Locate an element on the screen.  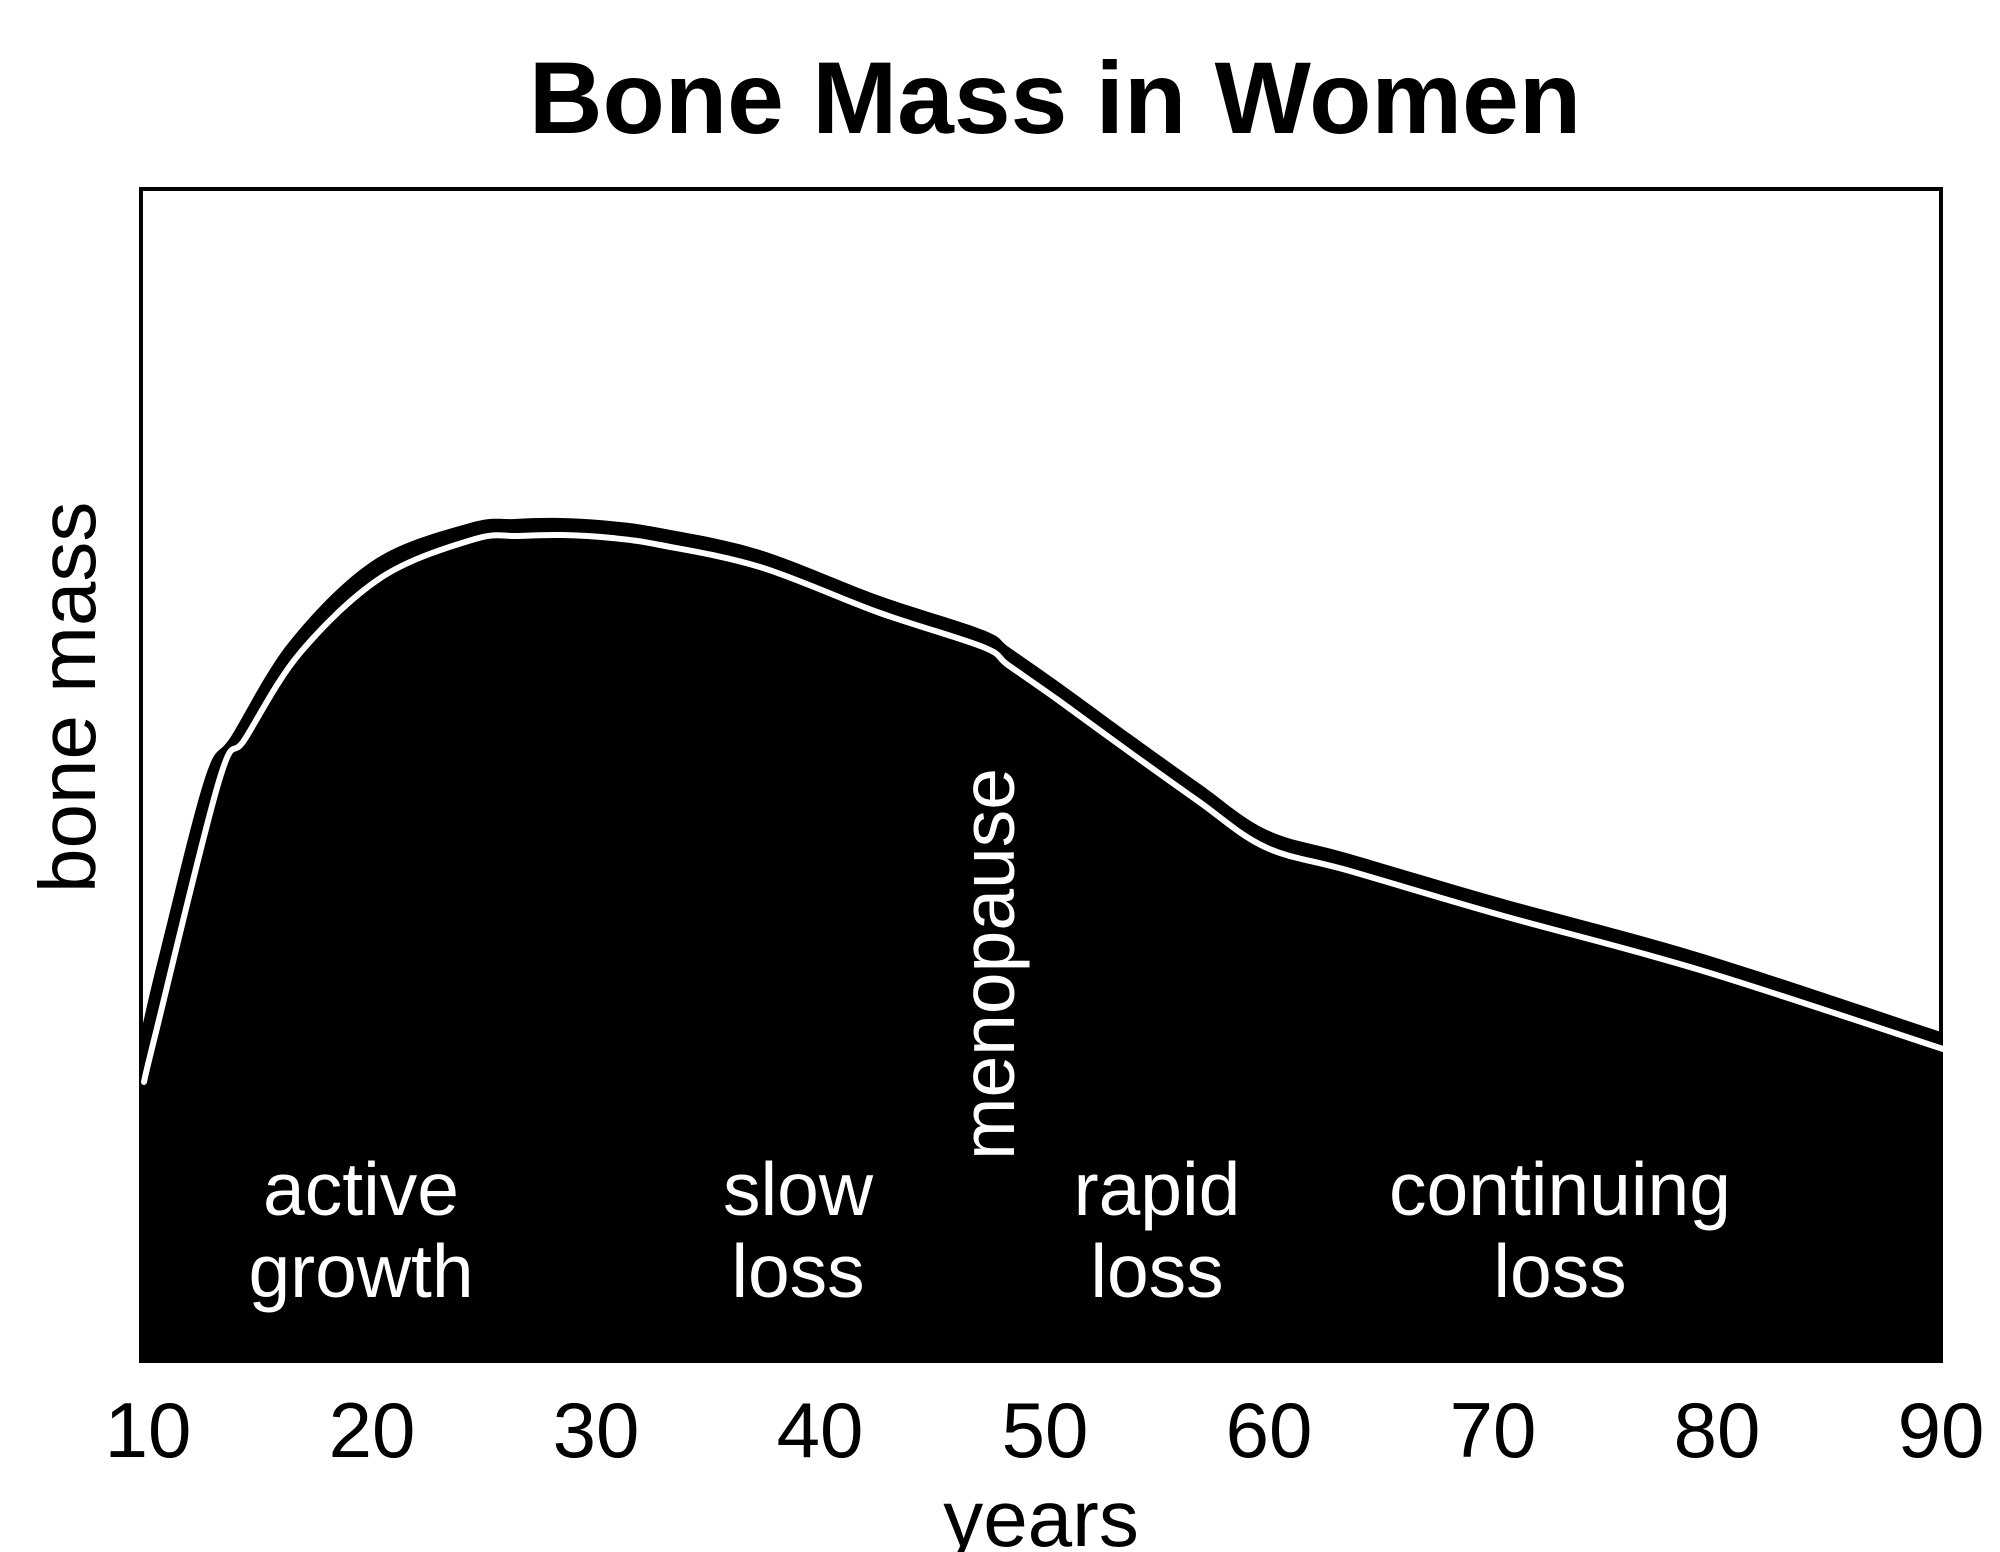
x-tick-label: 20 is located at coordinates (372, 1430).